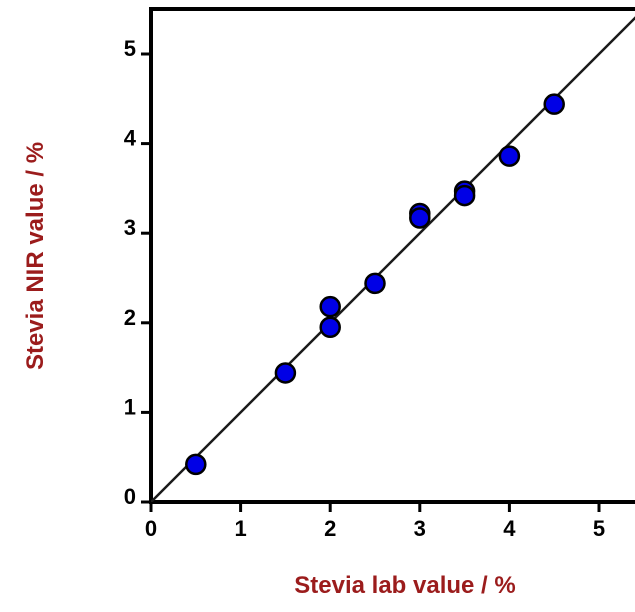 The image size is (635, 612). What do you see at coordinates (240, 528) in the screenshot?
I see `x-tick-label: 1` at bounding box center [240, 528].